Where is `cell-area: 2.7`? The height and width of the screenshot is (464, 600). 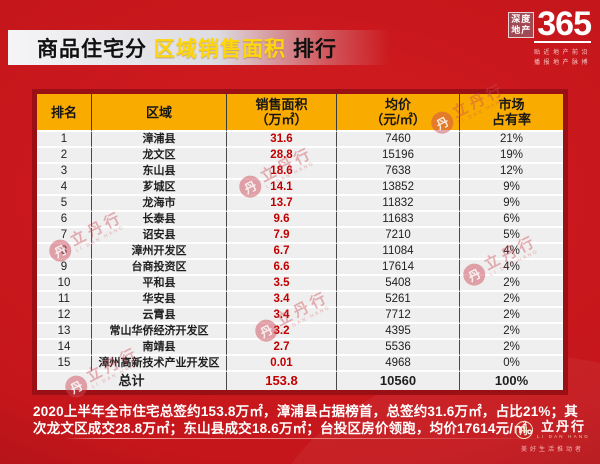
cell-area: 2.7 is located at coordinates (282, 348).